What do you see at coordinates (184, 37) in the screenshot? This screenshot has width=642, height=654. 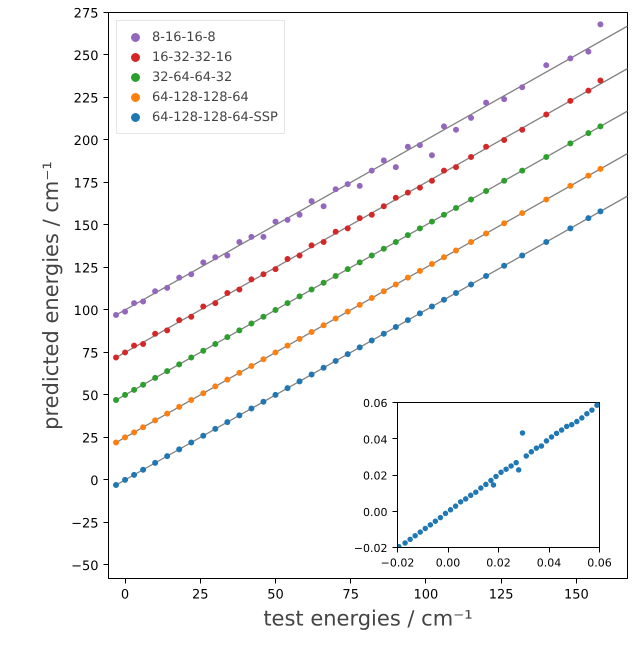 I see `legend-label: 8-16-16-8` at bounding box center [184, 37].